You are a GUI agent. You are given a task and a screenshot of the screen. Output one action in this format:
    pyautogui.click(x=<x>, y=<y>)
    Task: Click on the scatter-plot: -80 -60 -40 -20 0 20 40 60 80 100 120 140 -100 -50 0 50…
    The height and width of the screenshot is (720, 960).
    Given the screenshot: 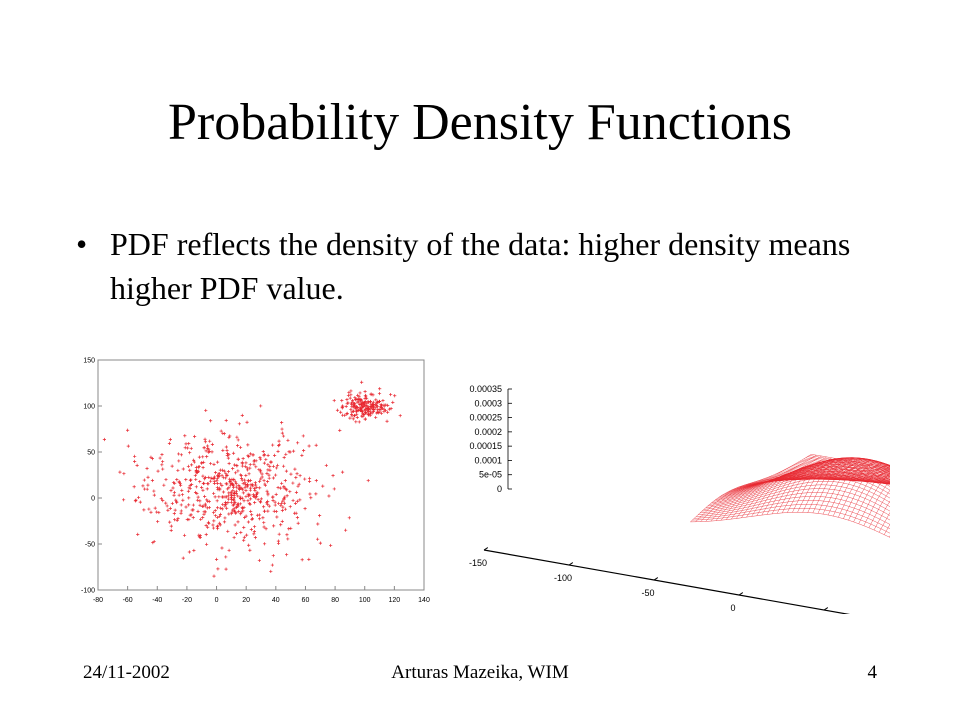 What is the action you would take?
    pyautogui.click(x=255, y=481)
    